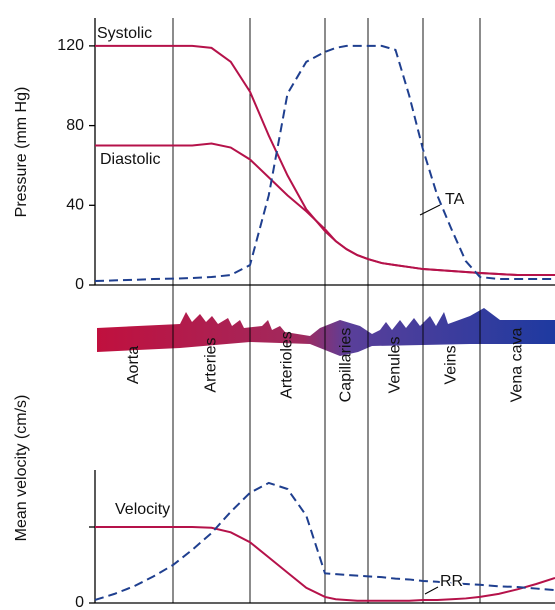 Image resolution: width=555 pixels, height=610 pixels. I want to click on series-label: Diastolic, so click(130, 159).